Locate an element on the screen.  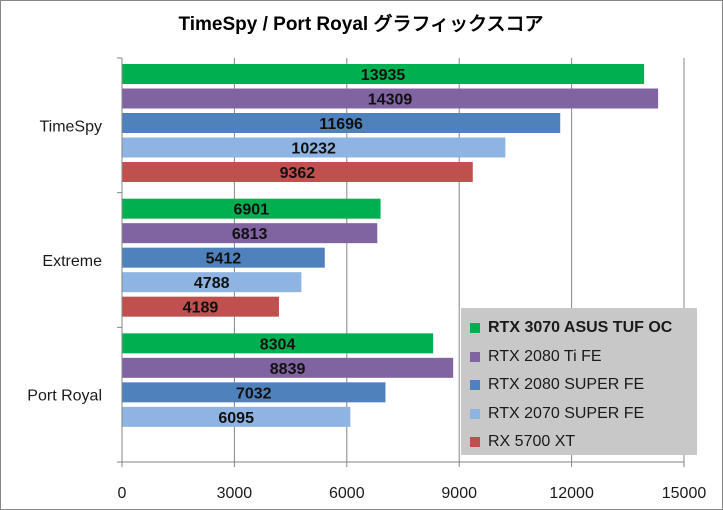
data-label: 10232 is located at coordinates (313, 149).